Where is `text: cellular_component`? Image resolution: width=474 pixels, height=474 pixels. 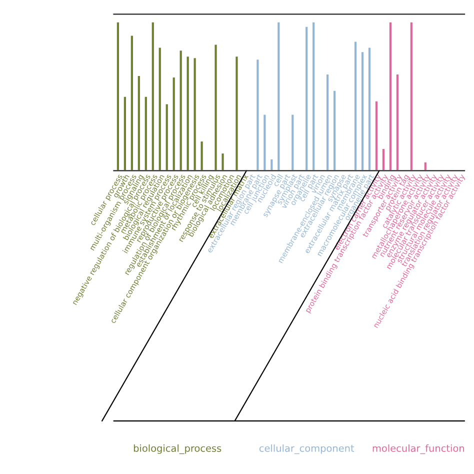
text: cellular_component is located at coordinates (306, 449).